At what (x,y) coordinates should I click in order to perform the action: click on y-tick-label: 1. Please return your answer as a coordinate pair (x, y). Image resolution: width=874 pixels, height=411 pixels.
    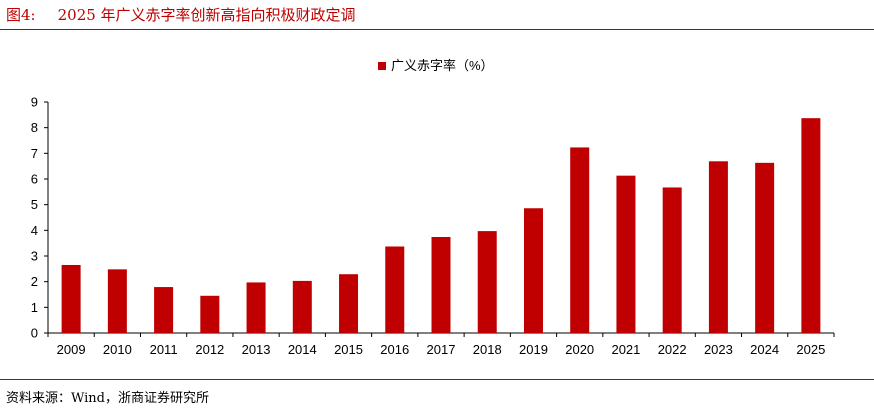
    Looking at the image, I should click on (34, 307).